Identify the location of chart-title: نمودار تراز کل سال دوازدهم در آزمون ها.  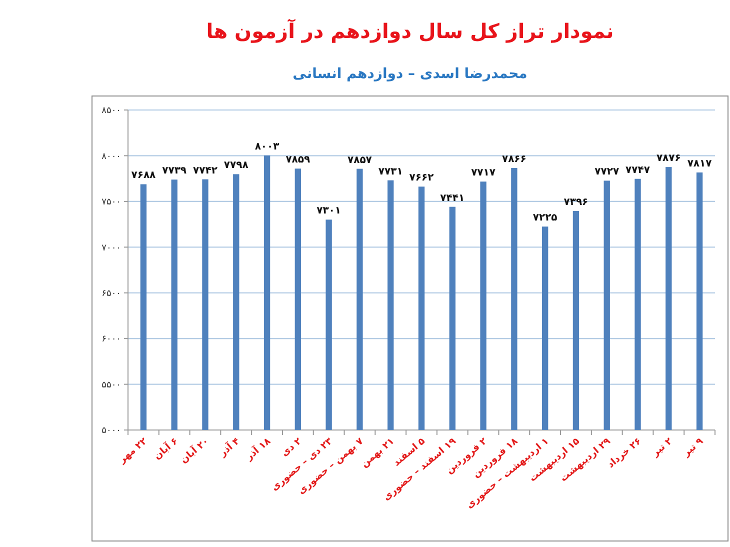
(410, 30).